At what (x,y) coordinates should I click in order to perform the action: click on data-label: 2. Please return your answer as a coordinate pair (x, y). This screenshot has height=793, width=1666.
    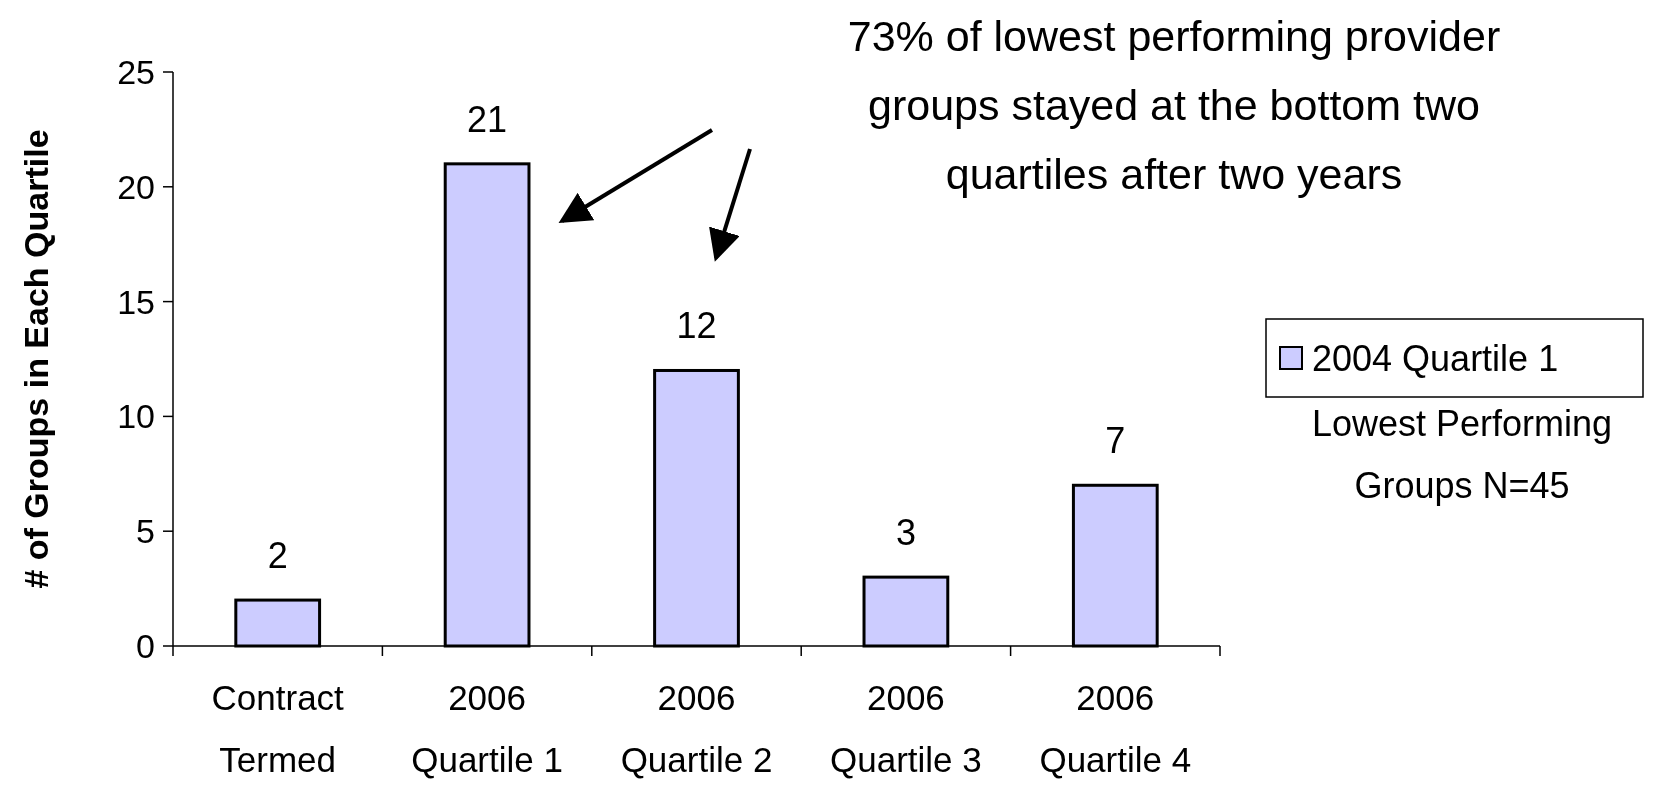
    Looking at the image, I should click on (277, 556).